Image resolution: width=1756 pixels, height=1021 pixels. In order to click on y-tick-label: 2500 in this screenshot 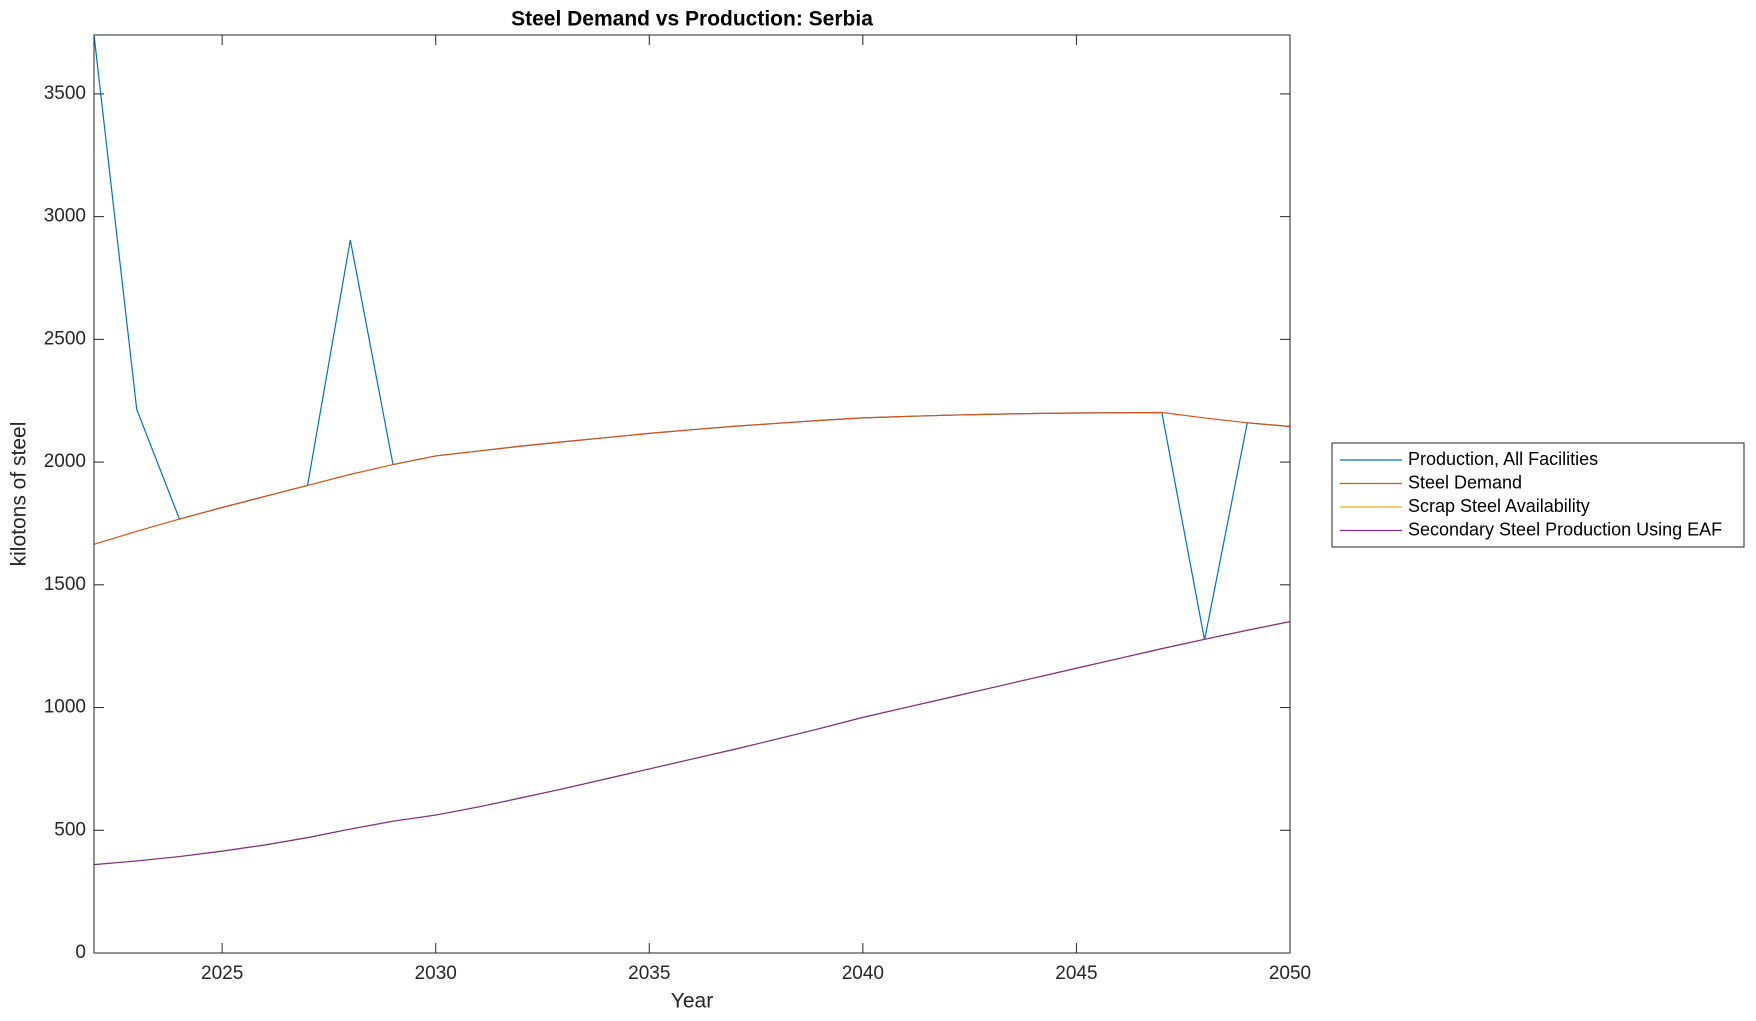, I will do `click(65, 338)`.